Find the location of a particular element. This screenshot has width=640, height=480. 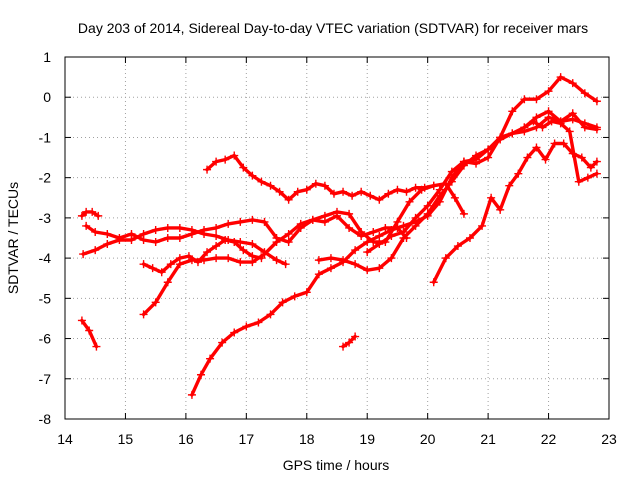

x-tick-label: 21 is located at coordinates (488, 439).